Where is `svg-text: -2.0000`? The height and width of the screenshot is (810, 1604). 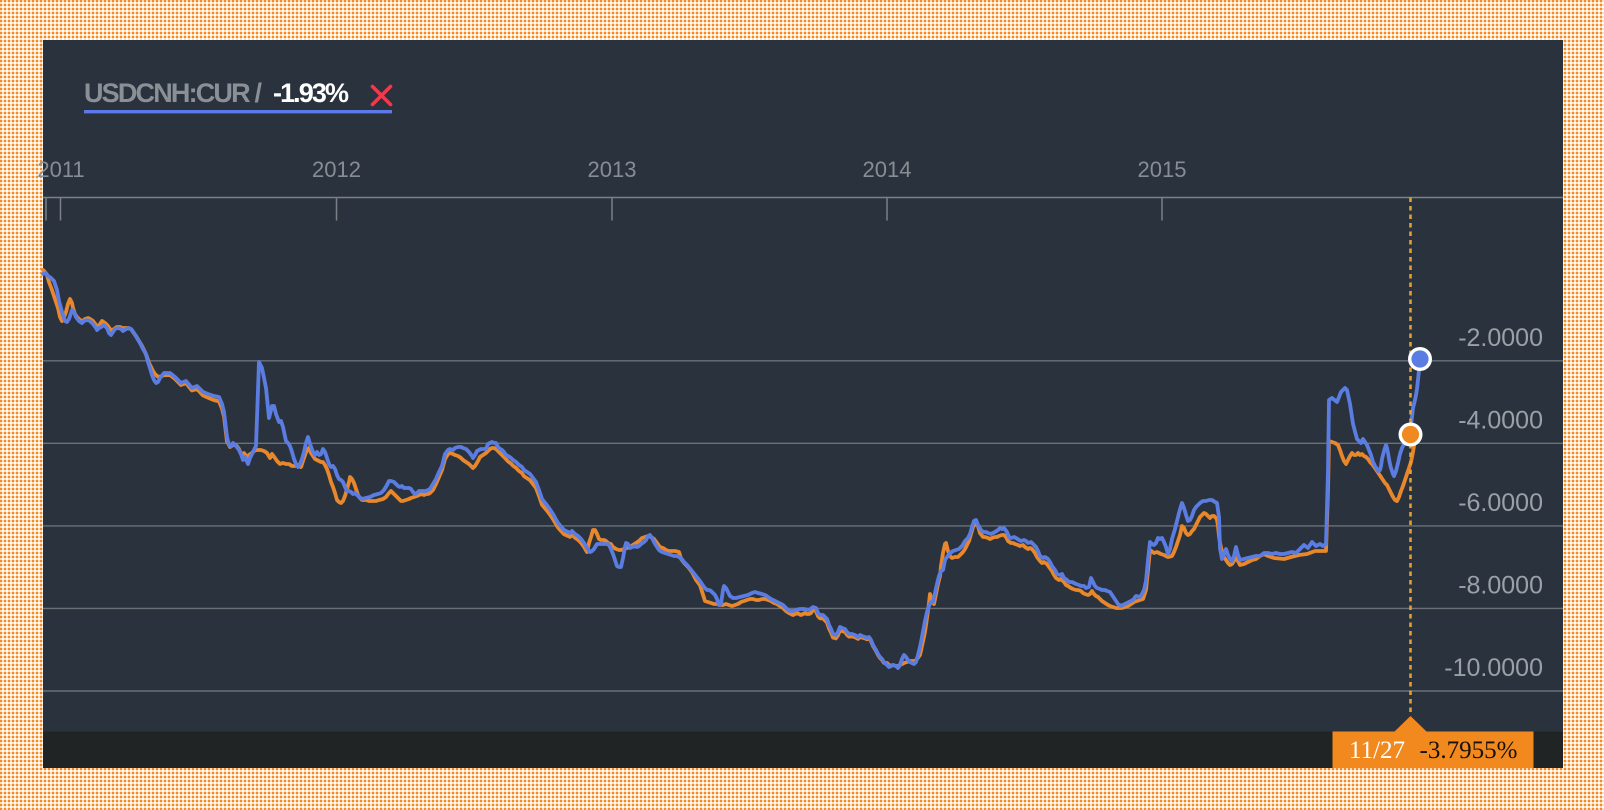
svg-text: -2.0000 is located at coordinates (1500, 338).